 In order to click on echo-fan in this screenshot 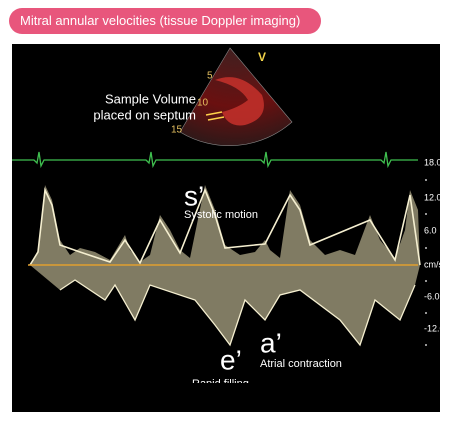, I will do `click(236, 96)`.